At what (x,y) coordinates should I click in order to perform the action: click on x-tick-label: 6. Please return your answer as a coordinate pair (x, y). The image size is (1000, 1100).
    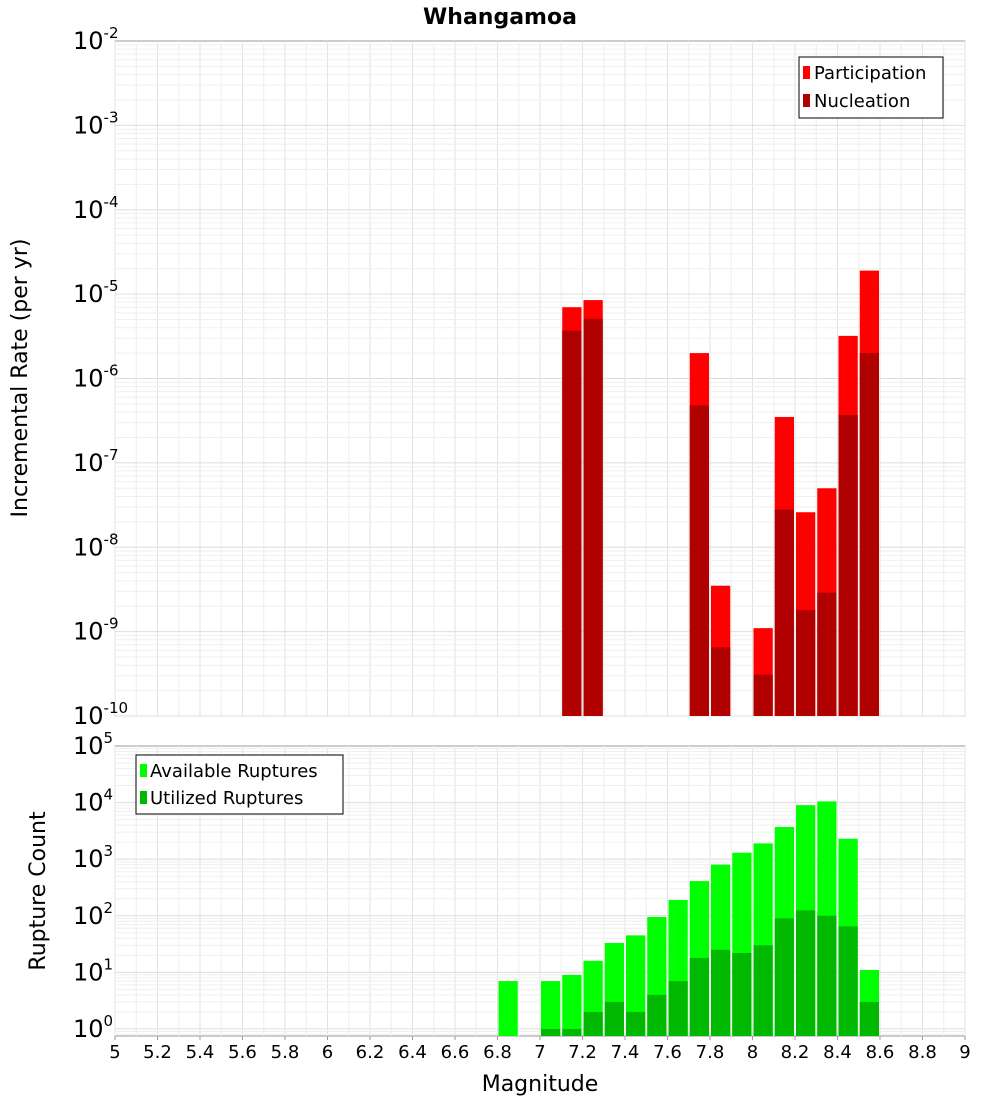
    Looking at the image, I should click on (327, 1052).